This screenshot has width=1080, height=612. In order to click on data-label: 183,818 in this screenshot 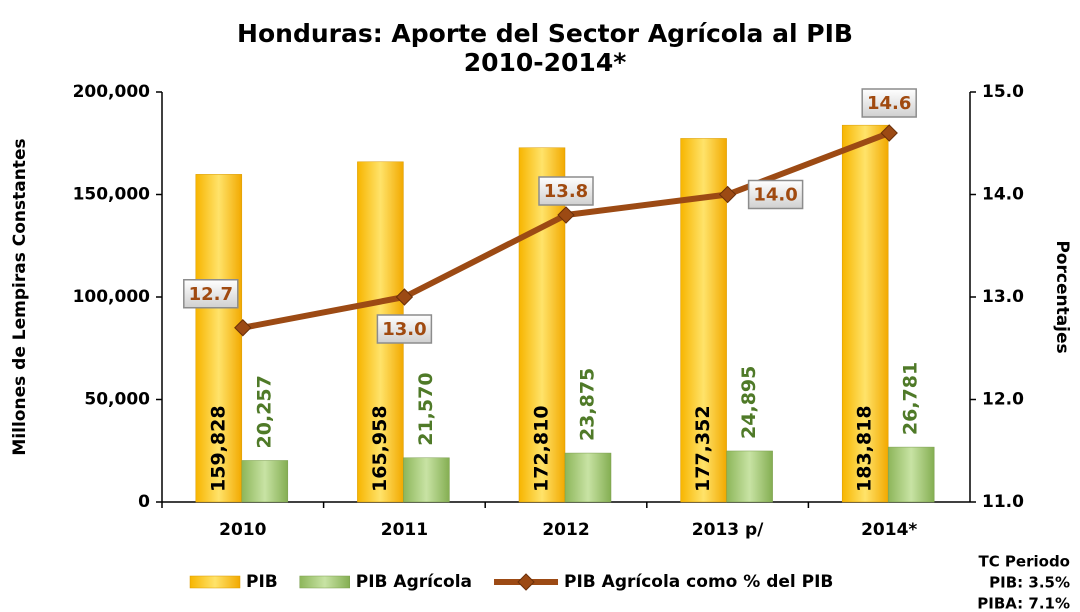, I will do `click(865, 448)`.